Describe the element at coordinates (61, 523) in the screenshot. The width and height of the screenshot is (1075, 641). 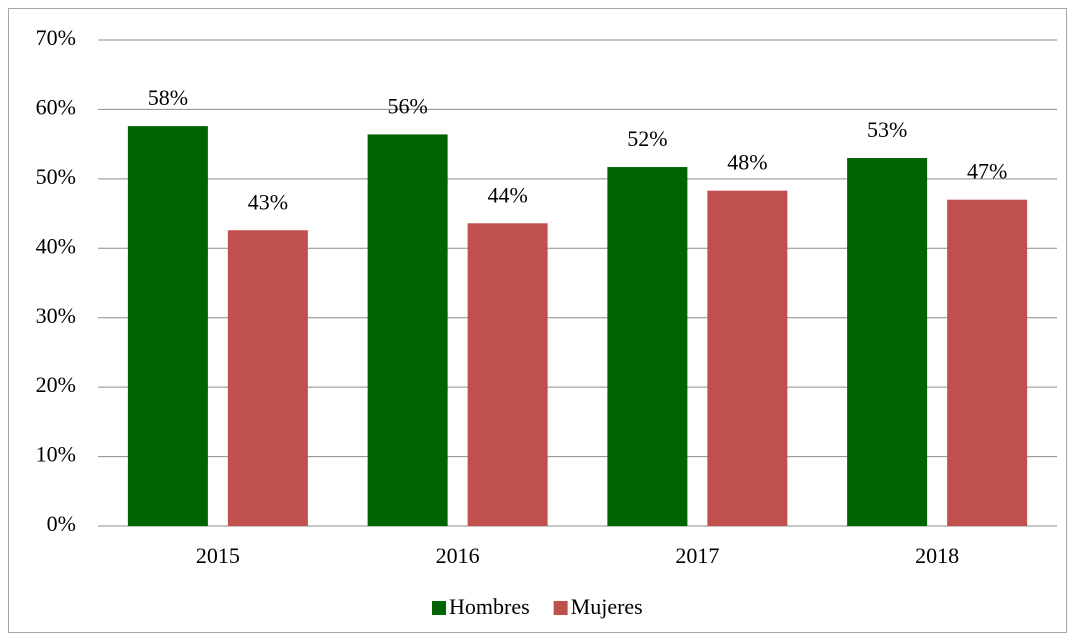
I see `y-tick-label: 0%` at that location.